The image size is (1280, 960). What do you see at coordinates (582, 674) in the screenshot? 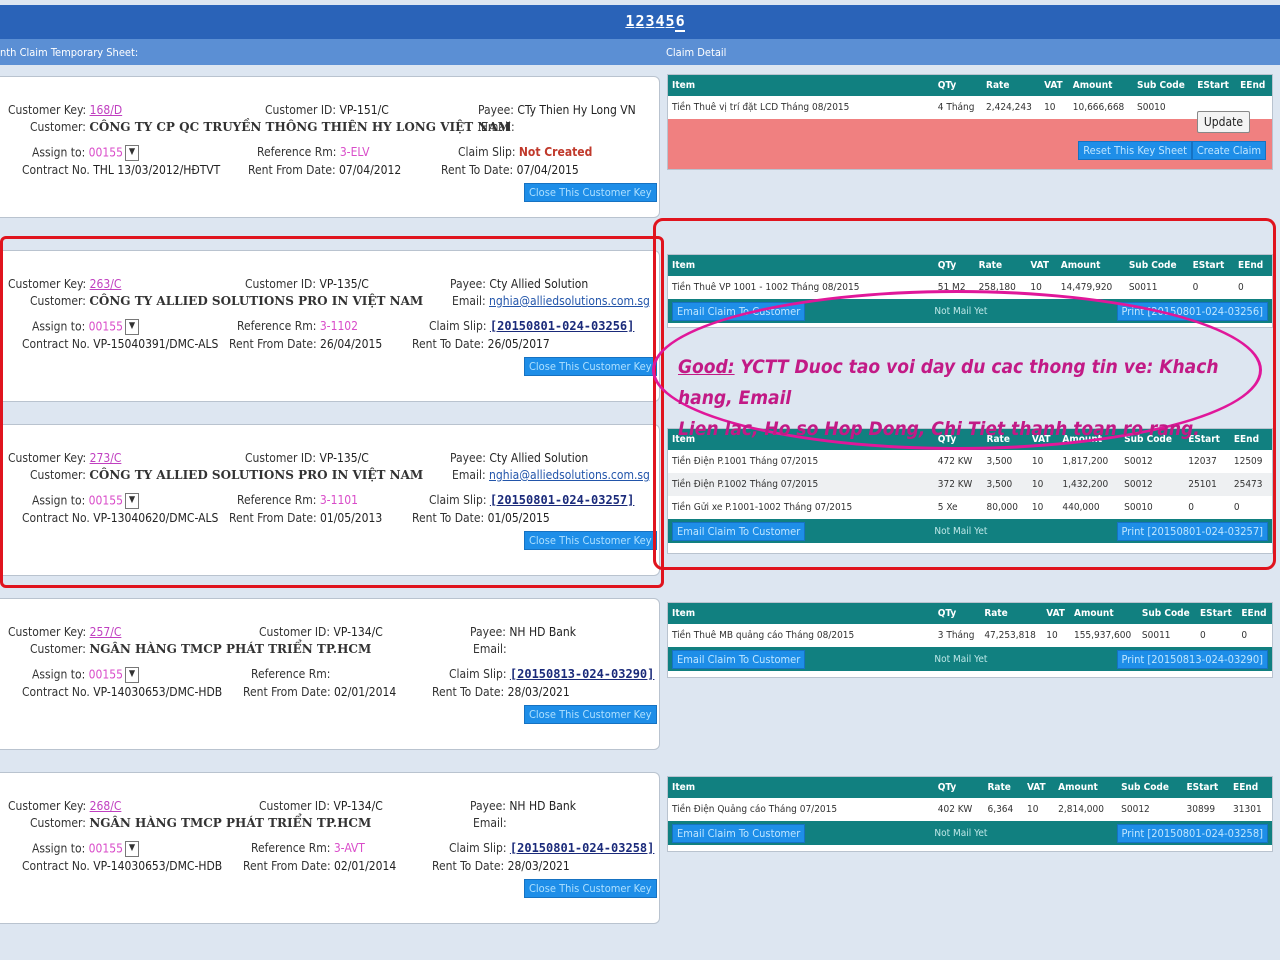
I see `claim-slip-value: [20150813-024-03290]` at bounding box center [582, 674].